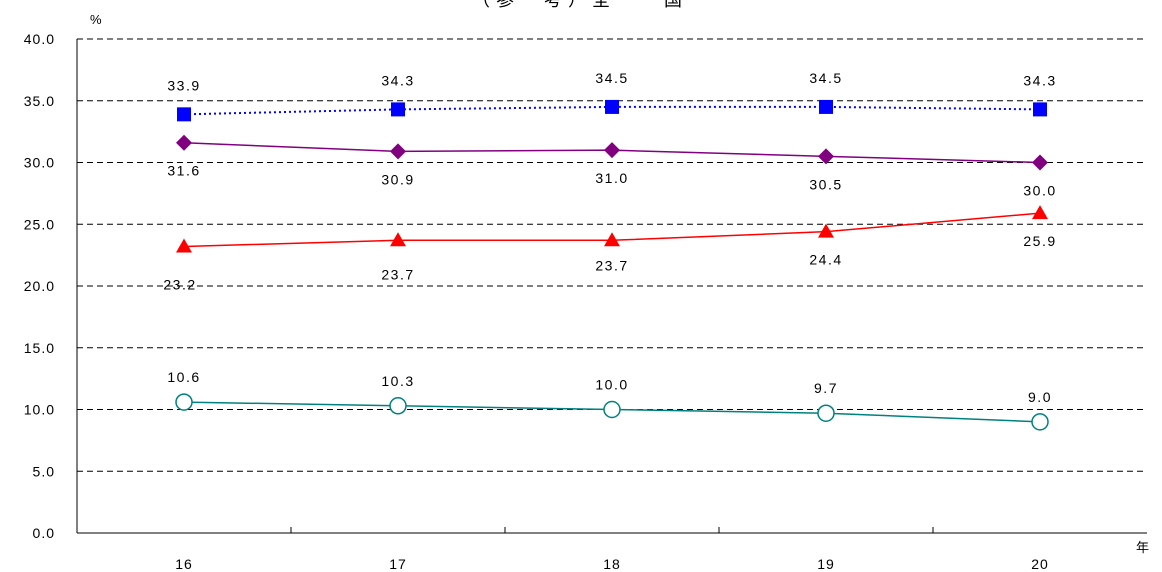 The height and width of the screenshot is (572, 1162). I want to click on data-label: 24.4, so click(825, 260).